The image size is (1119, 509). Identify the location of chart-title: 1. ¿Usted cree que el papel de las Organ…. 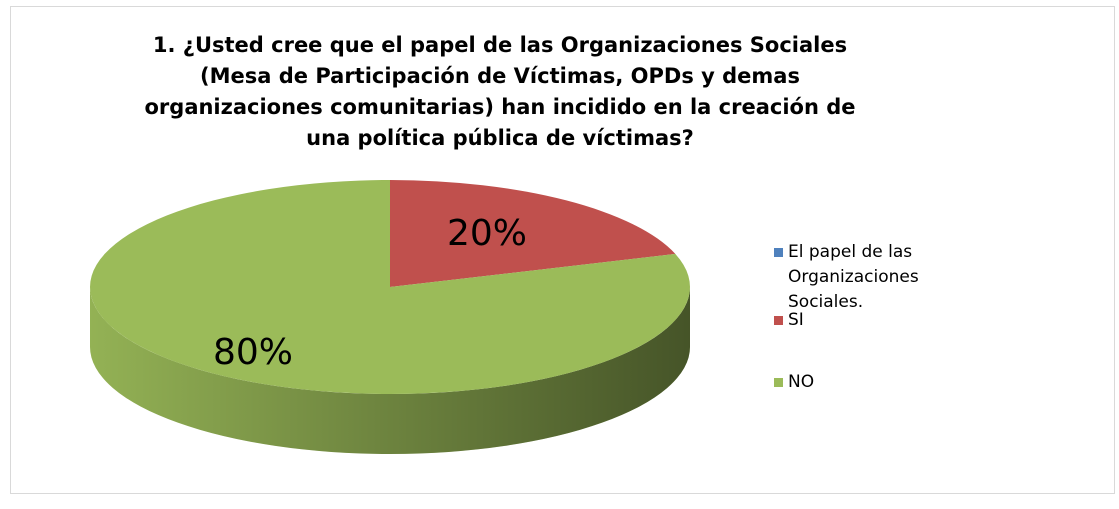
(500, 91).